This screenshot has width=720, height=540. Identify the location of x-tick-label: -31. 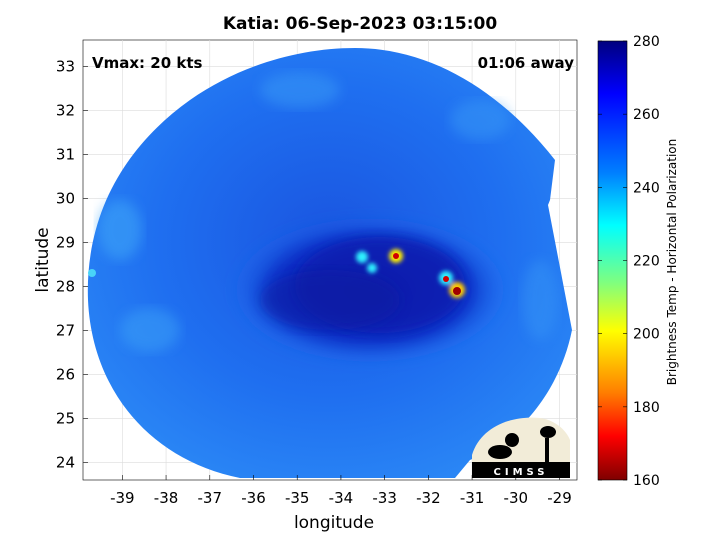
(472, 498).